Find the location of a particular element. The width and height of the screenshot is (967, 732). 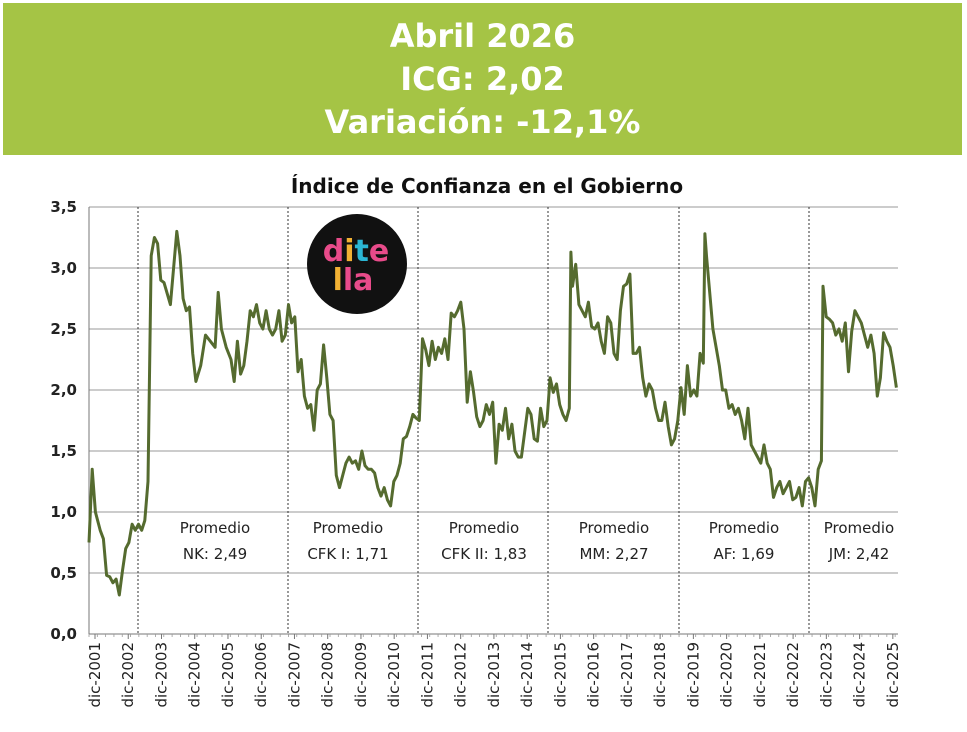

logo-text-bottom: lla is located at coordinates (353, 280).